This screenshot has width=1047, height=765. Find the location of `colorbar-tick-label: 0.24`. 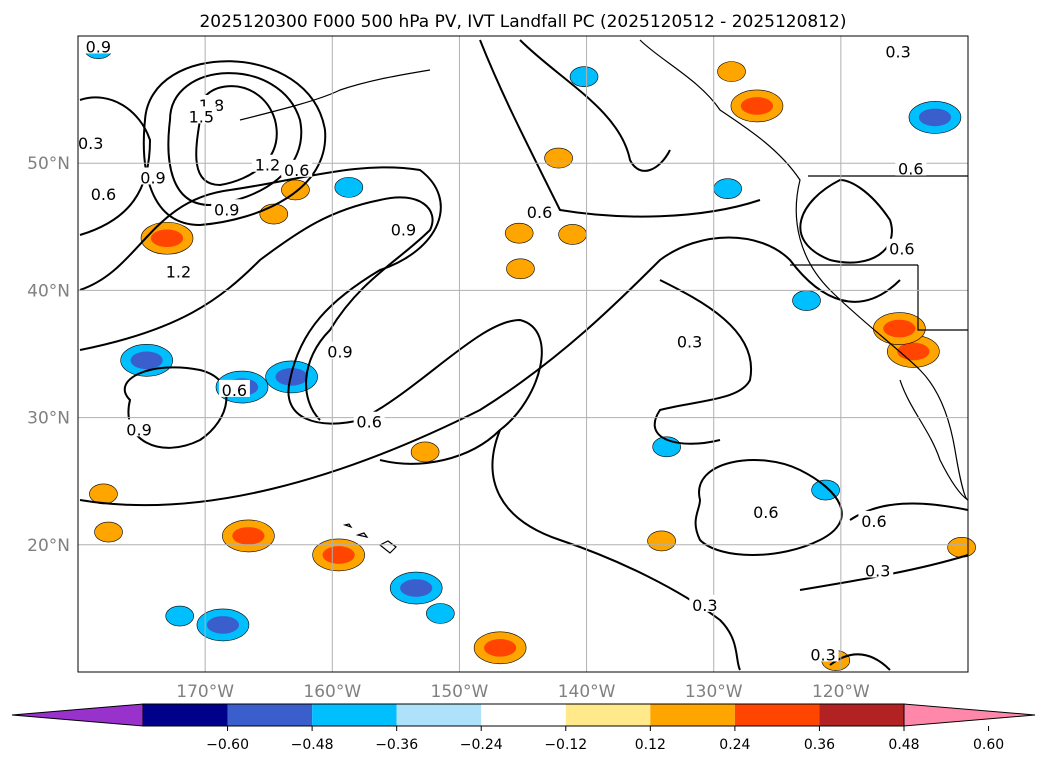

colorbar-tick-label: 0.24 is located at coordinates (734, 745).